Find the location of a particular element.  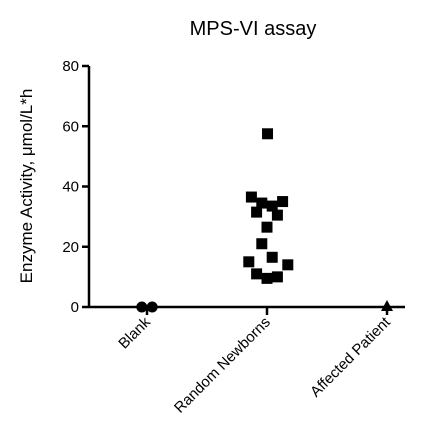

chart-title: MPS-VI assay is located at coordinates (253, 29).